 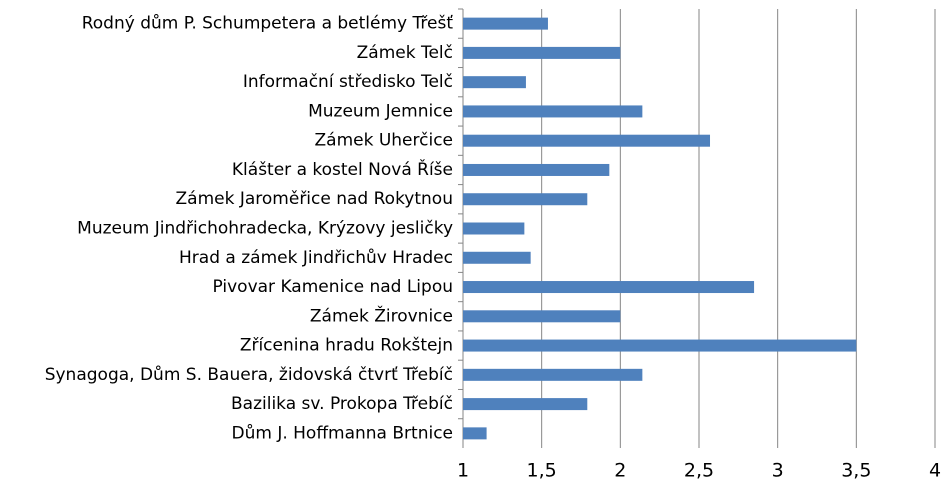 I want to click on x-tick-label: 1, so click(x=463, y=471).